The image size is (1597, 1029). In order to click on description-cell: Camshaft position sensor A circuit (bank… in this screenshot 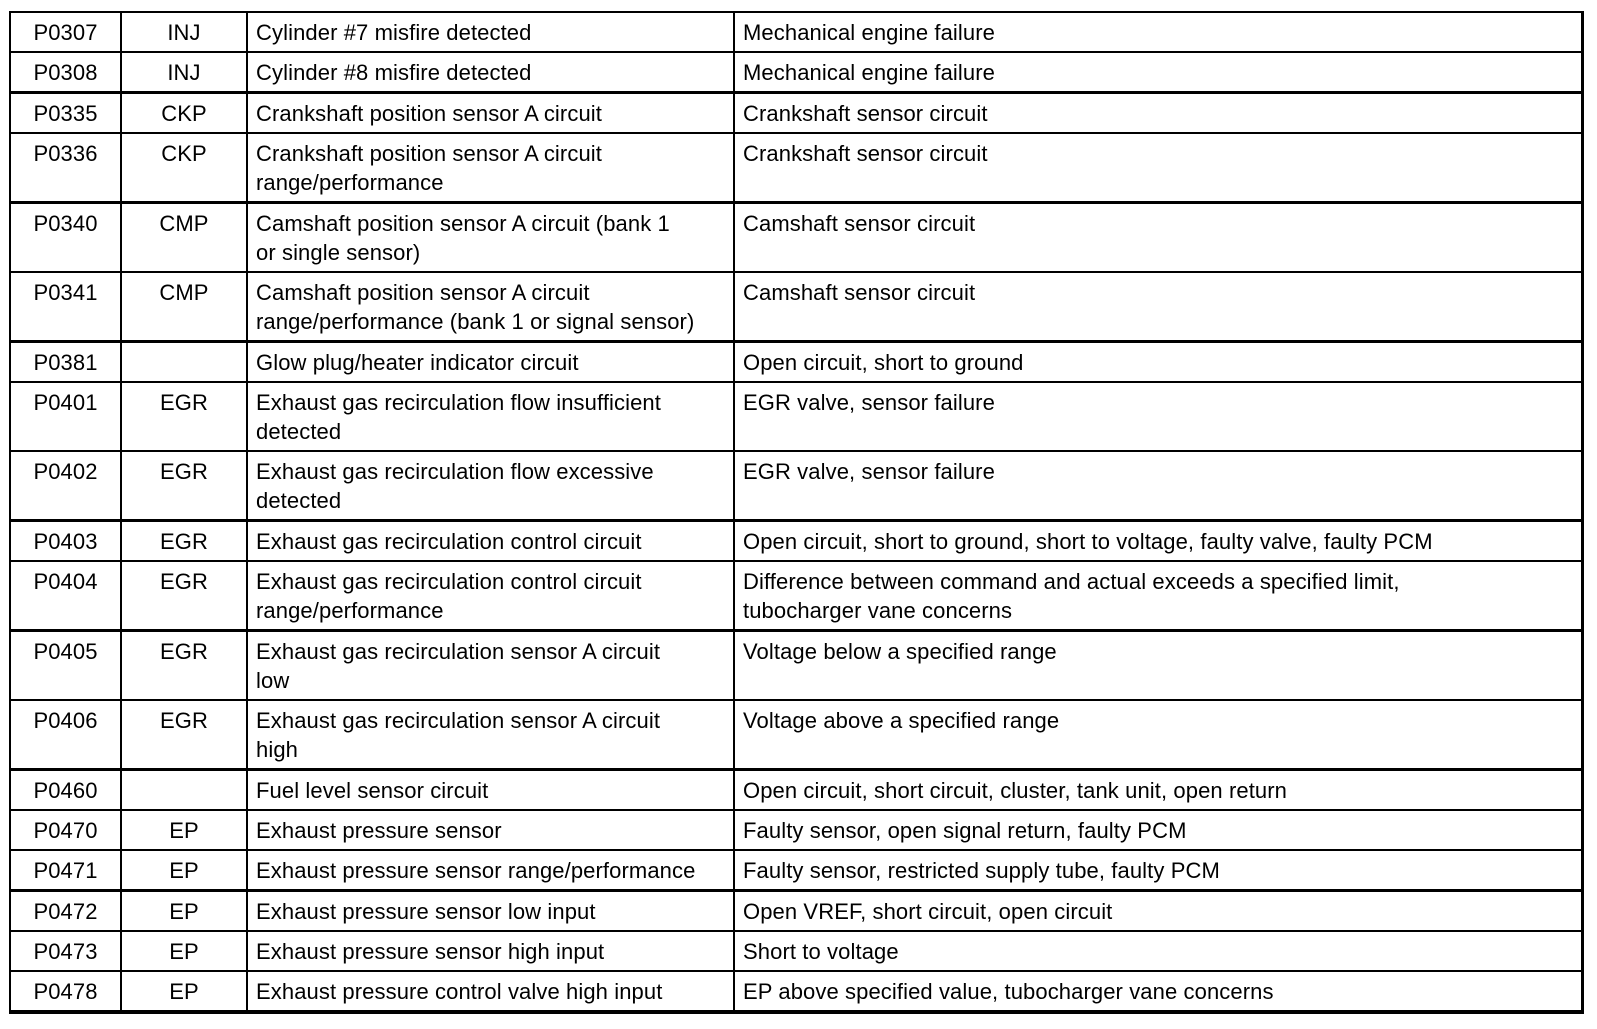, I will do `click(490, 237)`.